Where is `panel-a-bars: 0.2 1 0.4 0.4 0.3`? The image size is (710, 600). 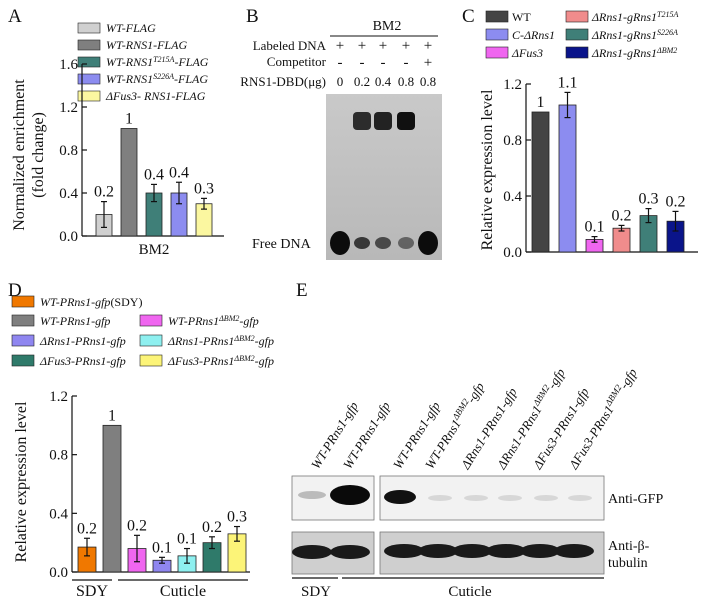 panel-a-bars: 0.2 1 0.4 0.4 0.3 is located at coordinates (154, 174).